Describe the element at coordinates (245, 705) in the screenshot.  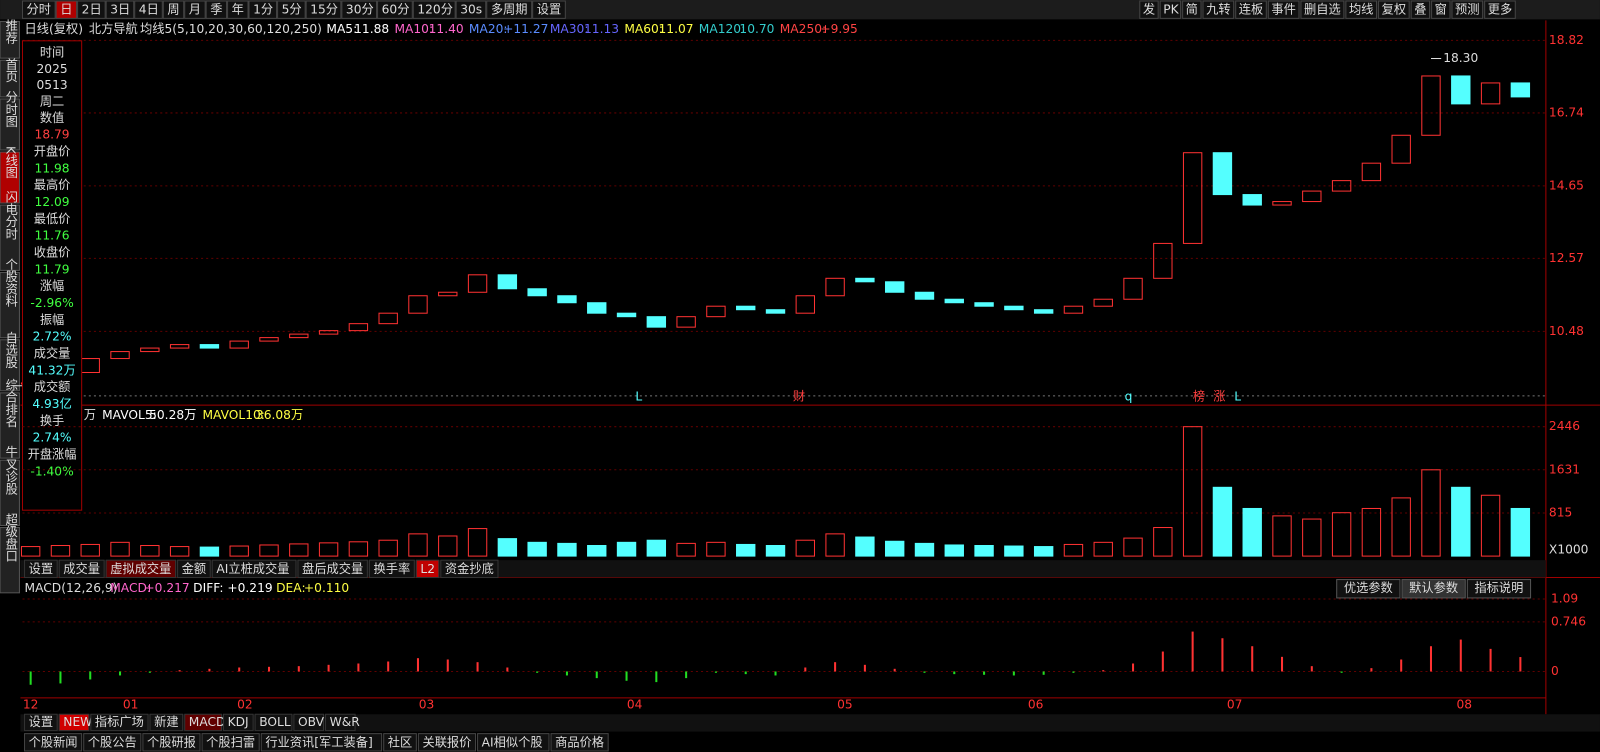
I see `x-tick-label: 02` at that location.